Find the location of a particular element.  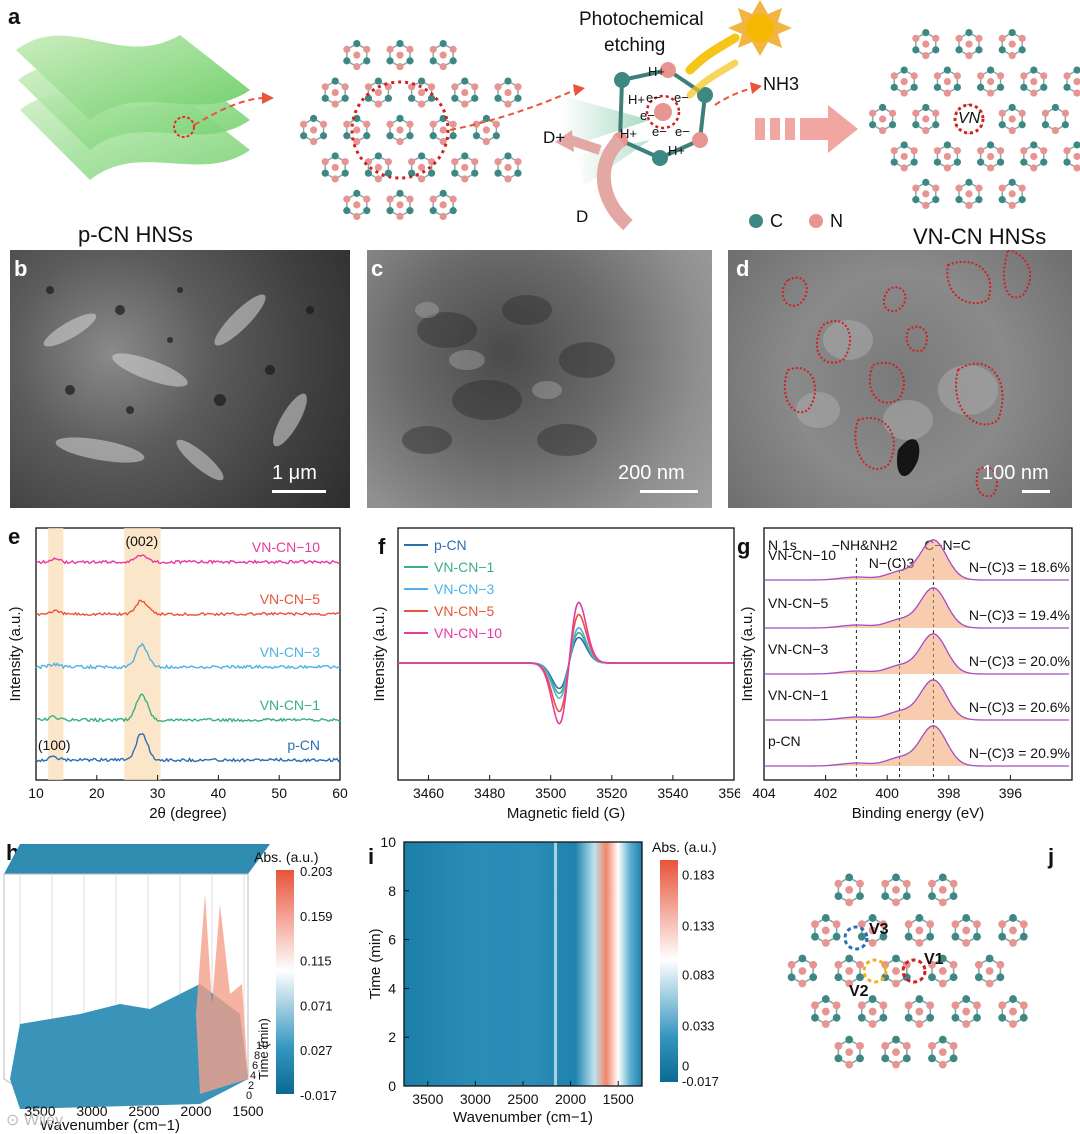

plot-frame is located at coordinates (566, 654).